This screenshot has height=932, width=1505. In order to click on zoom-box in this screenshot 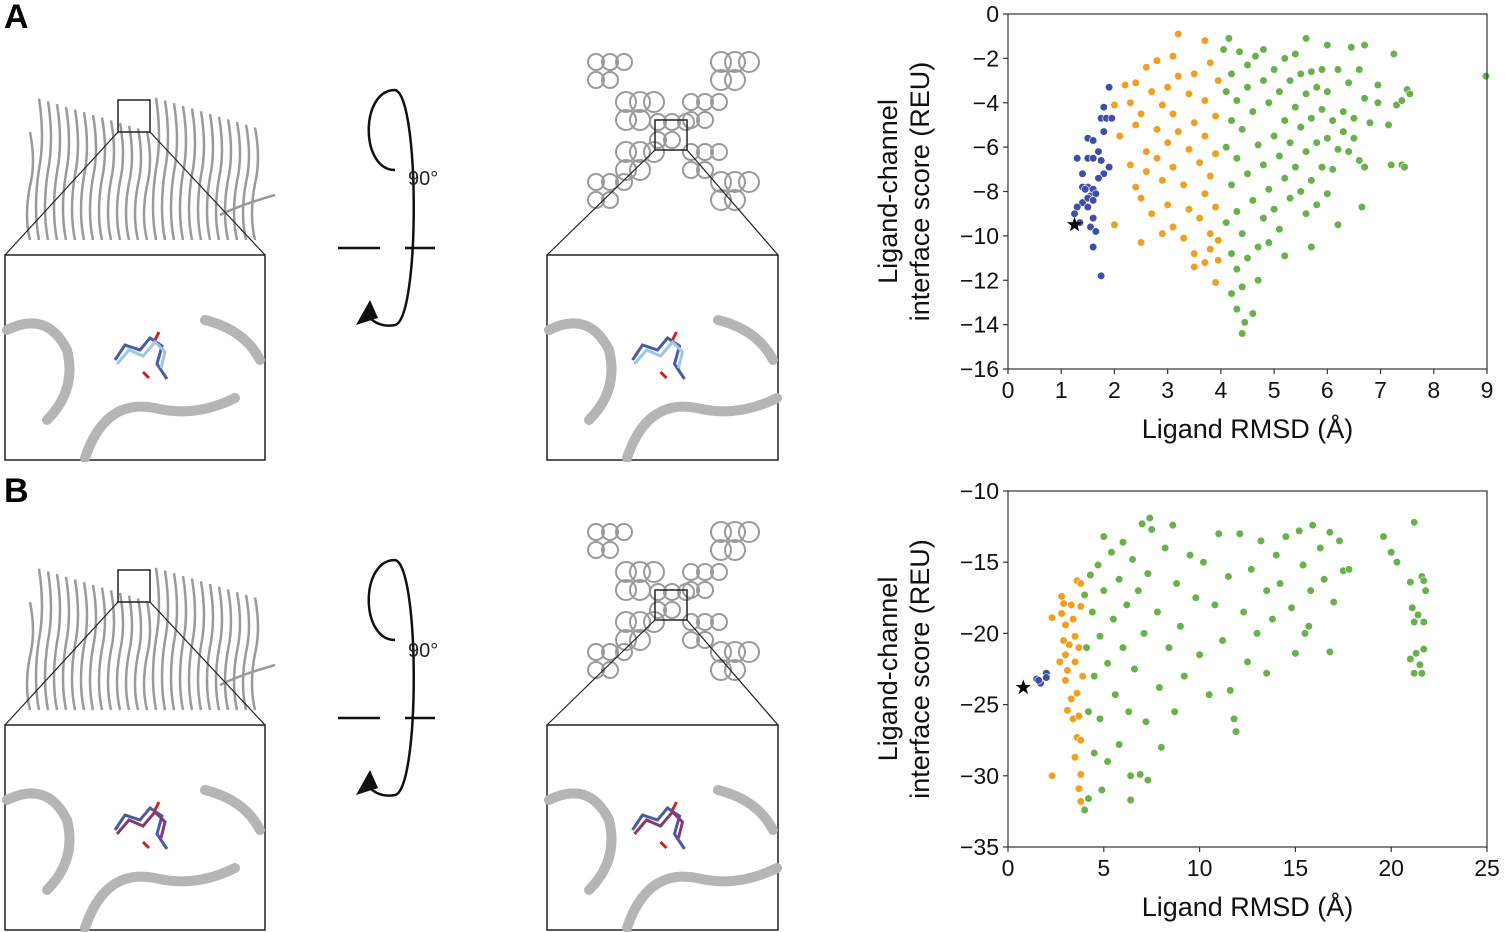, I will do `click(134, 116)`.